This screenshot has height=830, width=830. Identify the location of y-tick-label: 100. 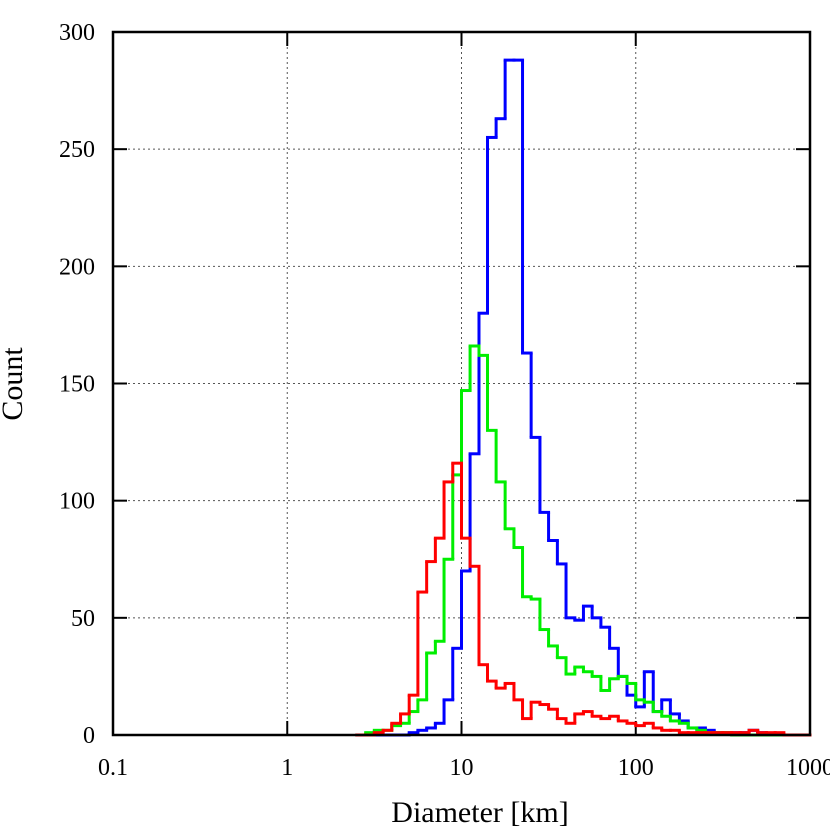
(77, 502).